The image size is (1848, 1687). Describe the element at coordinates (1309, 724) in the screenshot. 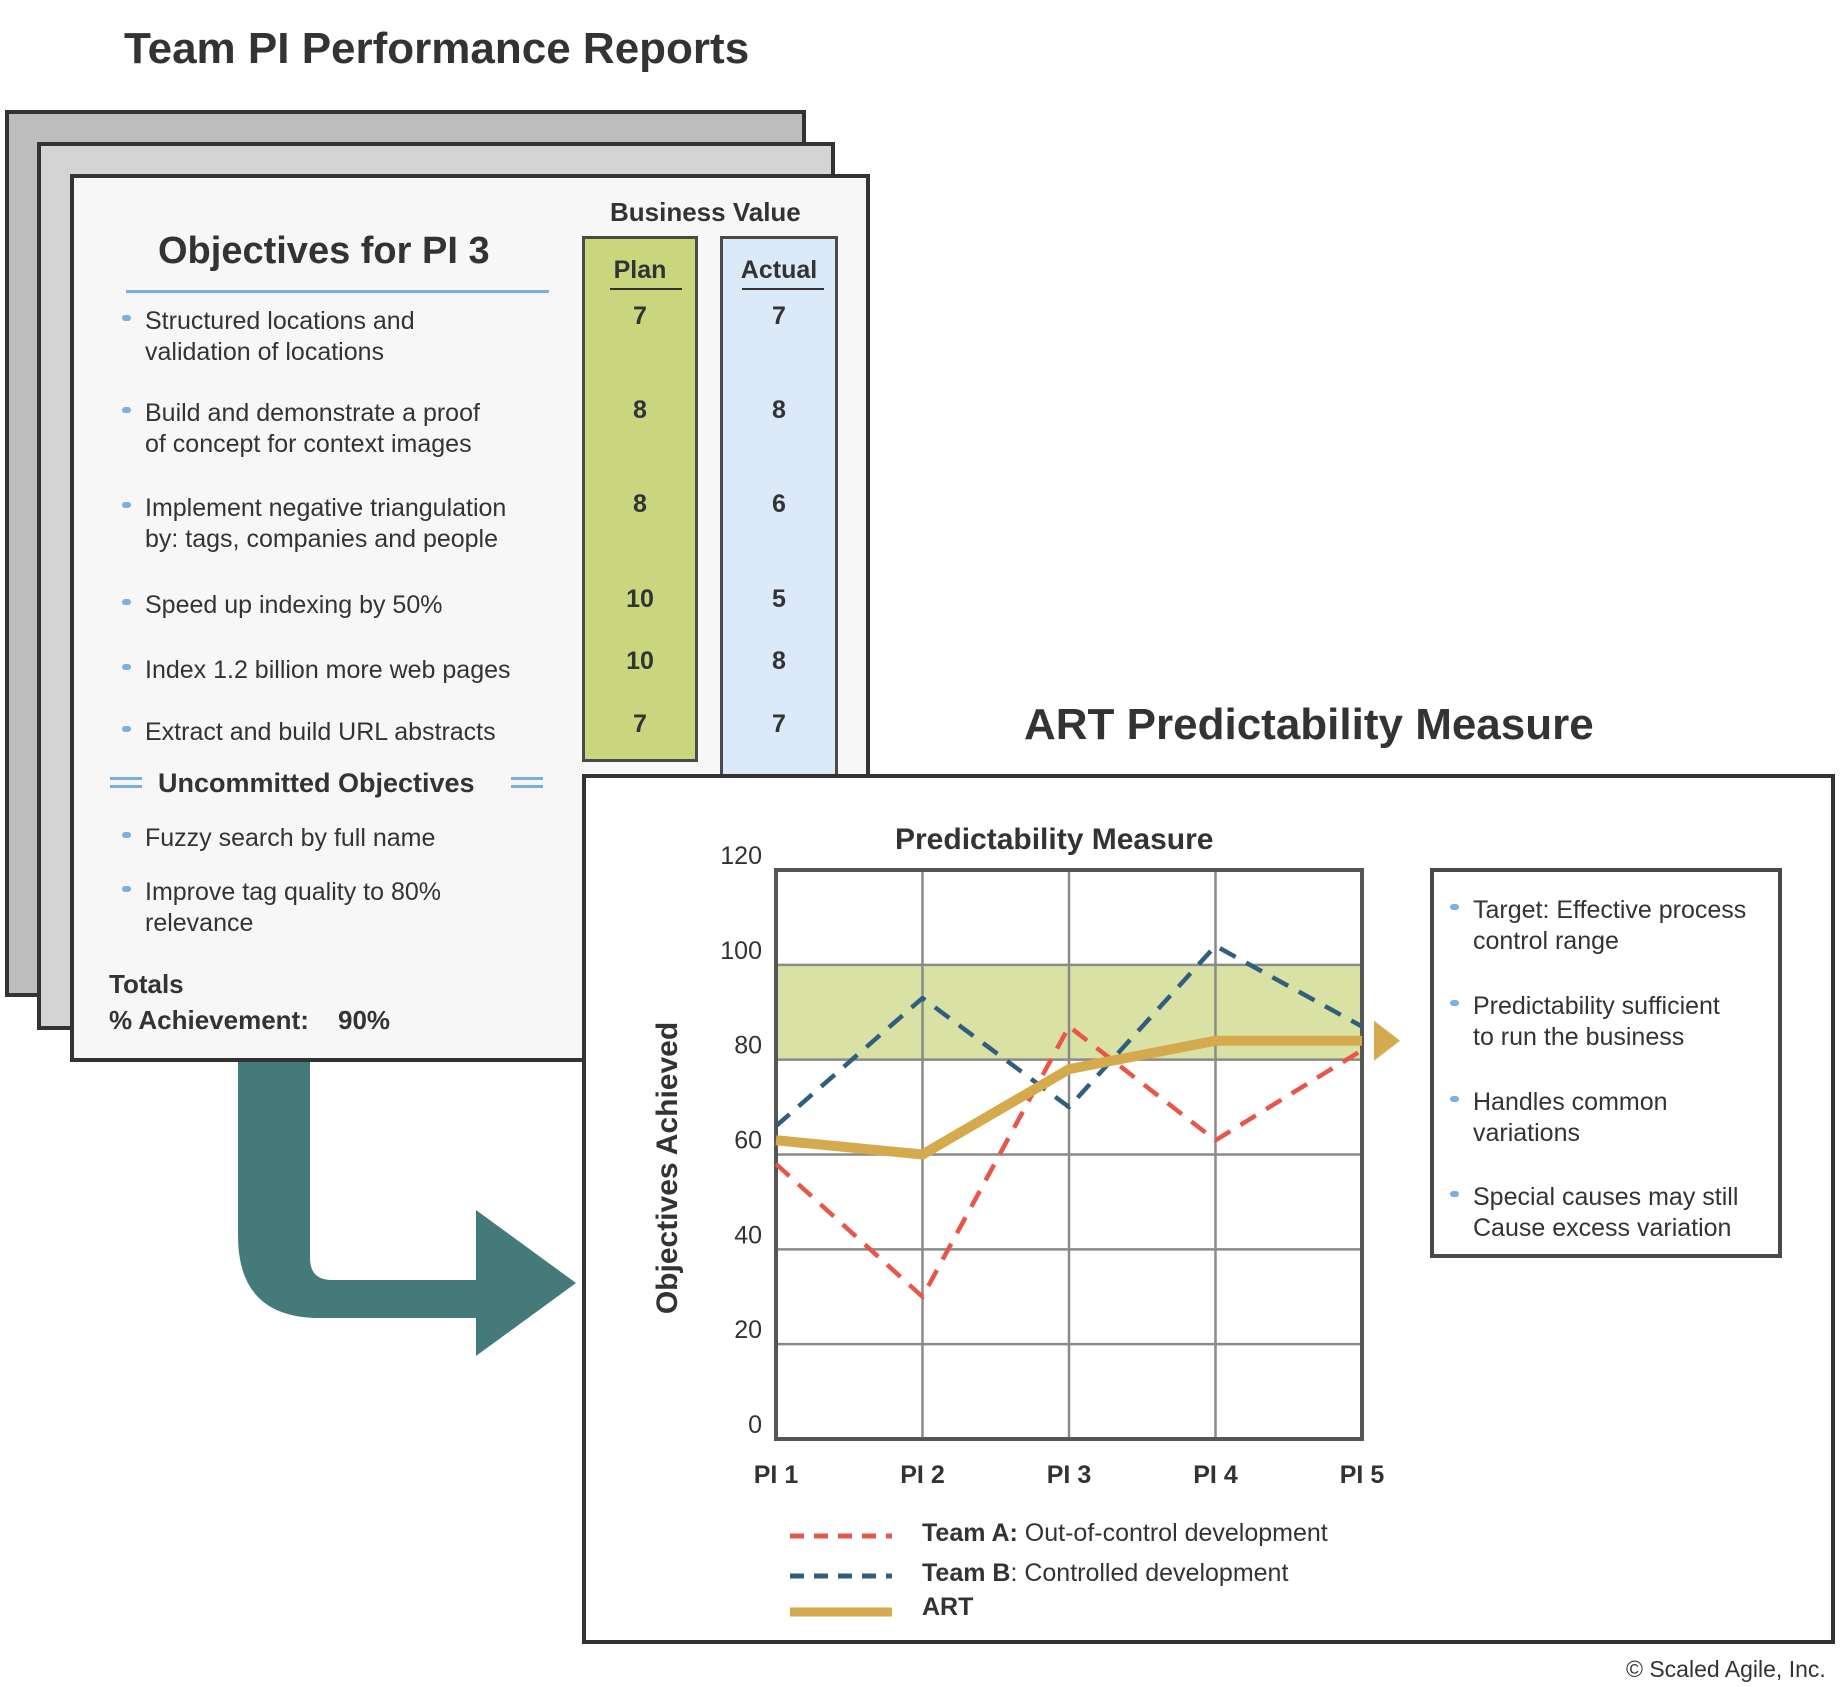

I see `art-title: ART Predictability Measure` at that location.